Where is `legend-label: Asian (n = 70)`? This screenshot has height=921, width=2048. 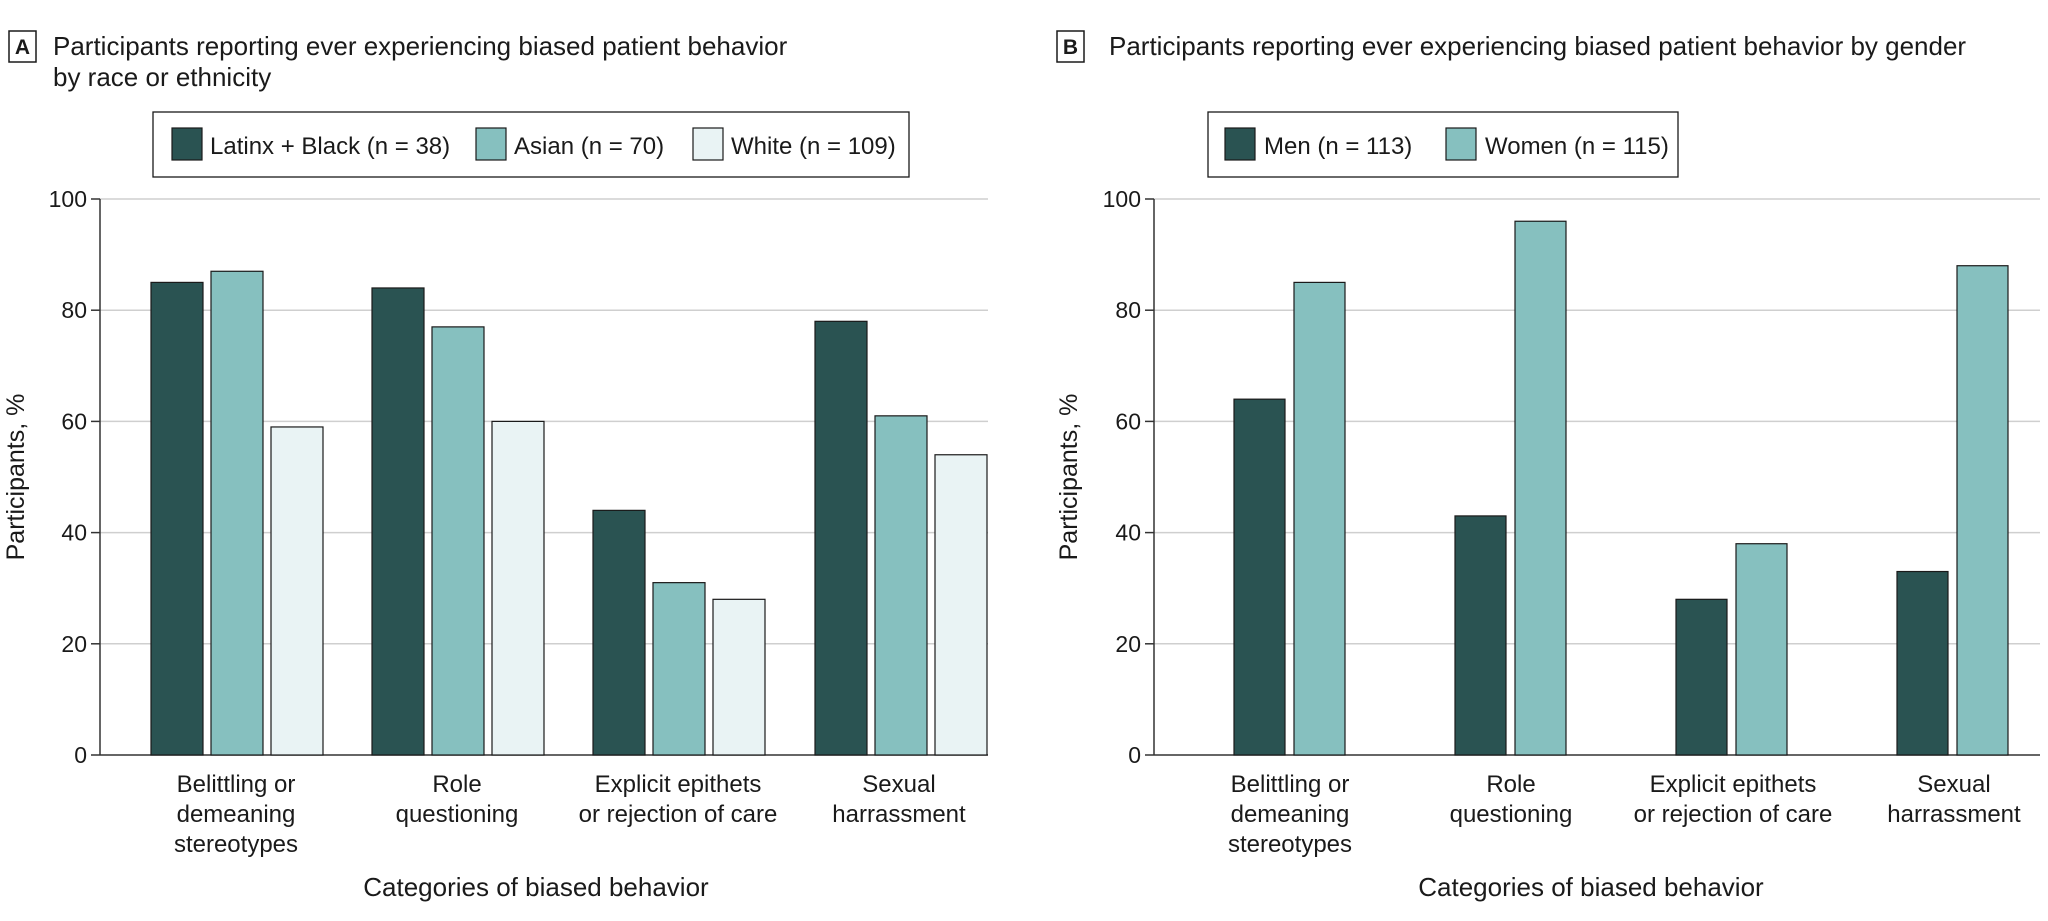
legend-label: Asian (n = 70) is located at coordinates (589, 146).